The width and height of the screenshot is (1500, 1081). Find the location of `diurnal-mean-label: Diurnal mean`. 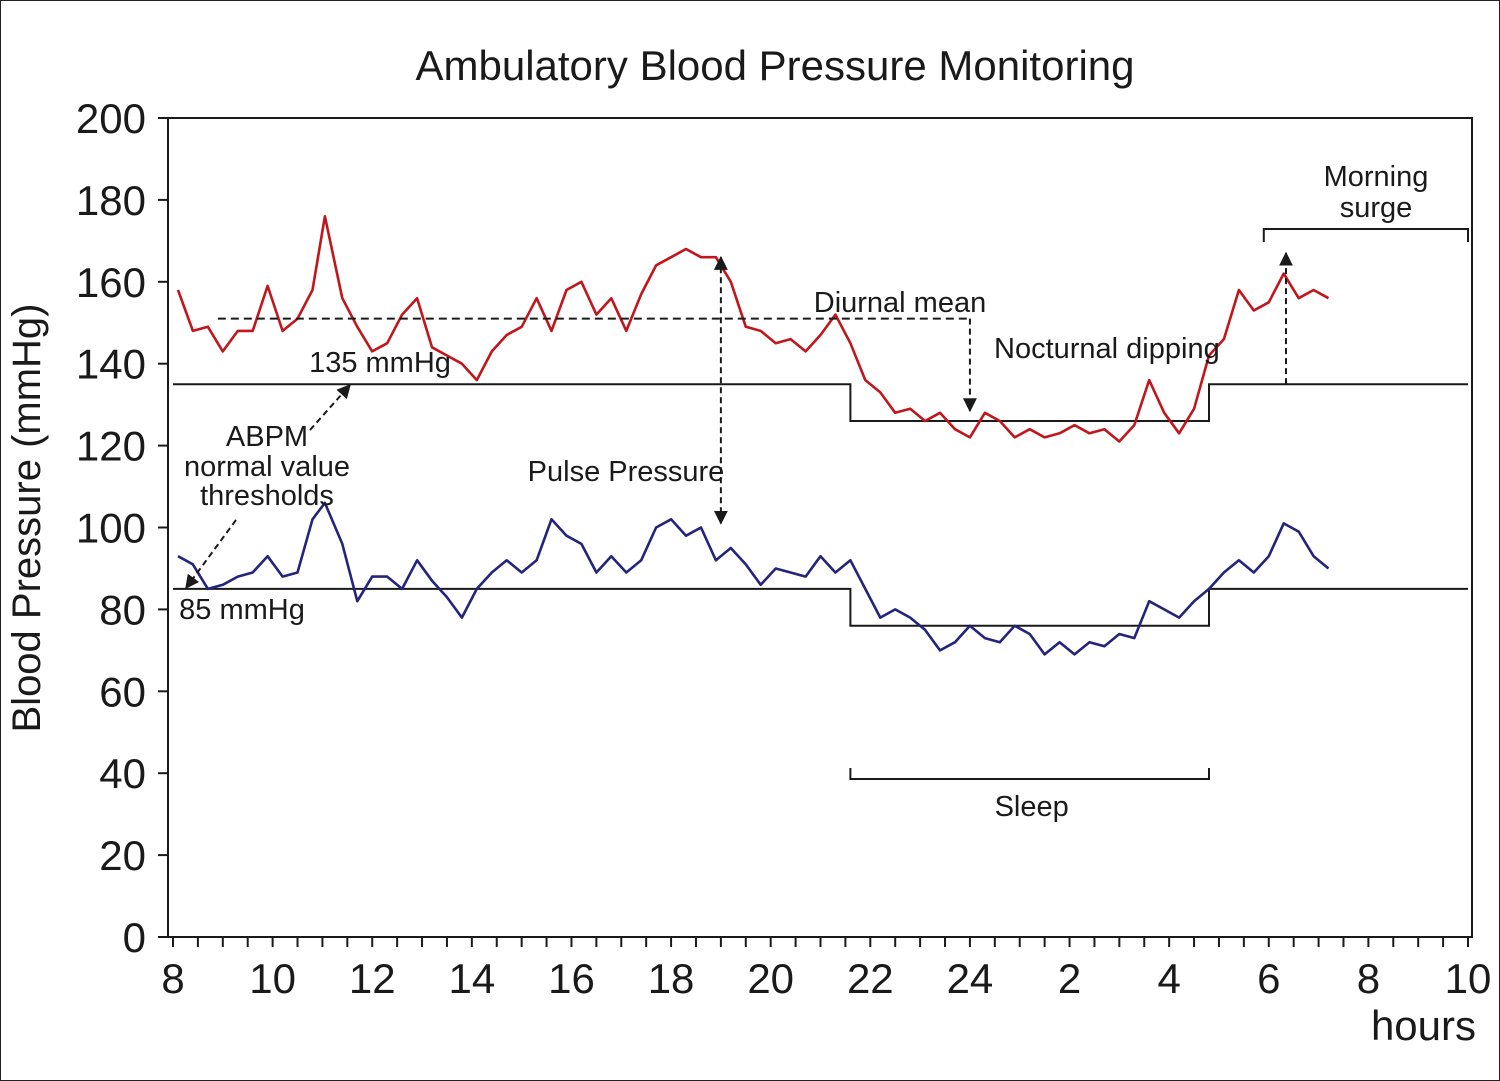

diurnal-mean-label: Diurnal mean is located at coordinates (900, 303).